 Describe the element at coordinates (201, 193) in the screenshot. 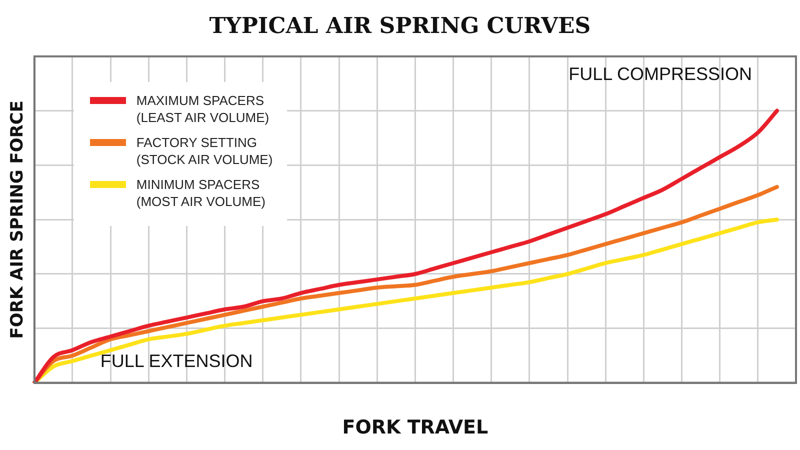

I see `legend-label: MINIMUM SPACERS (MOST AIR VOLUME)` at that location.